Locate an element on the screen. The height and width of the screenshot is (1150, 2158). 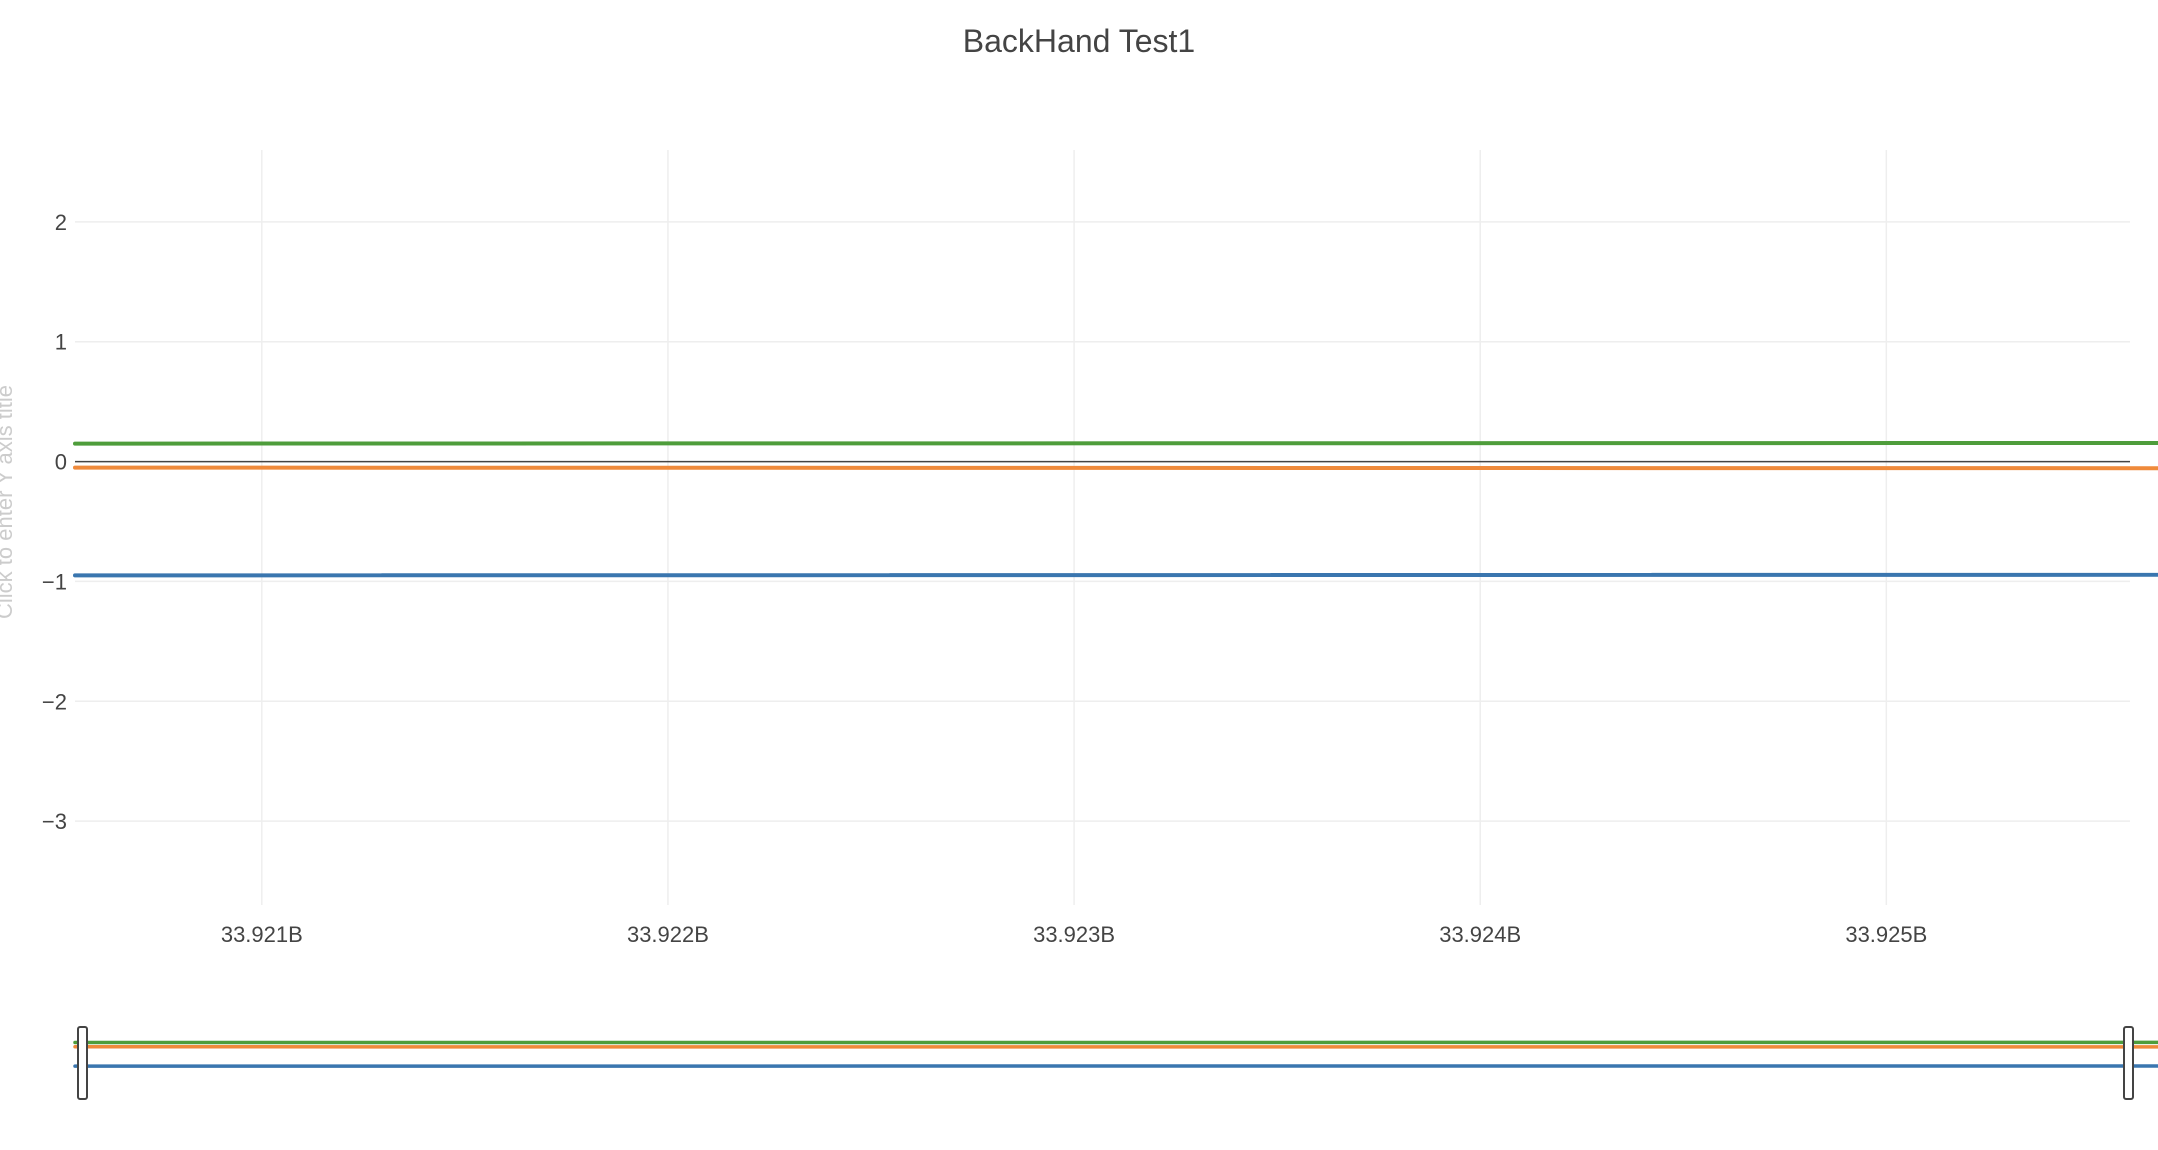
y-tick-label: −1 is located at coordinates (54, 581).